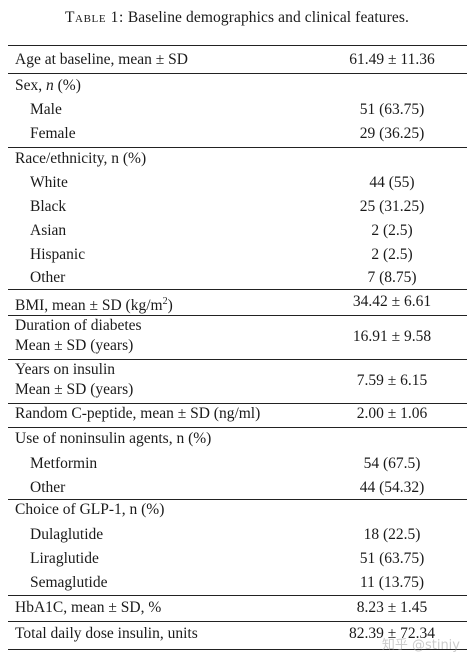 Image resolution: width=474 pixels, height=665 pixels. Describe the element at coordinates (237, 60) in the screenshot. I see `table-row-age: Age at baseline, mean ± SD 61.49 ± 11.36` at that location.